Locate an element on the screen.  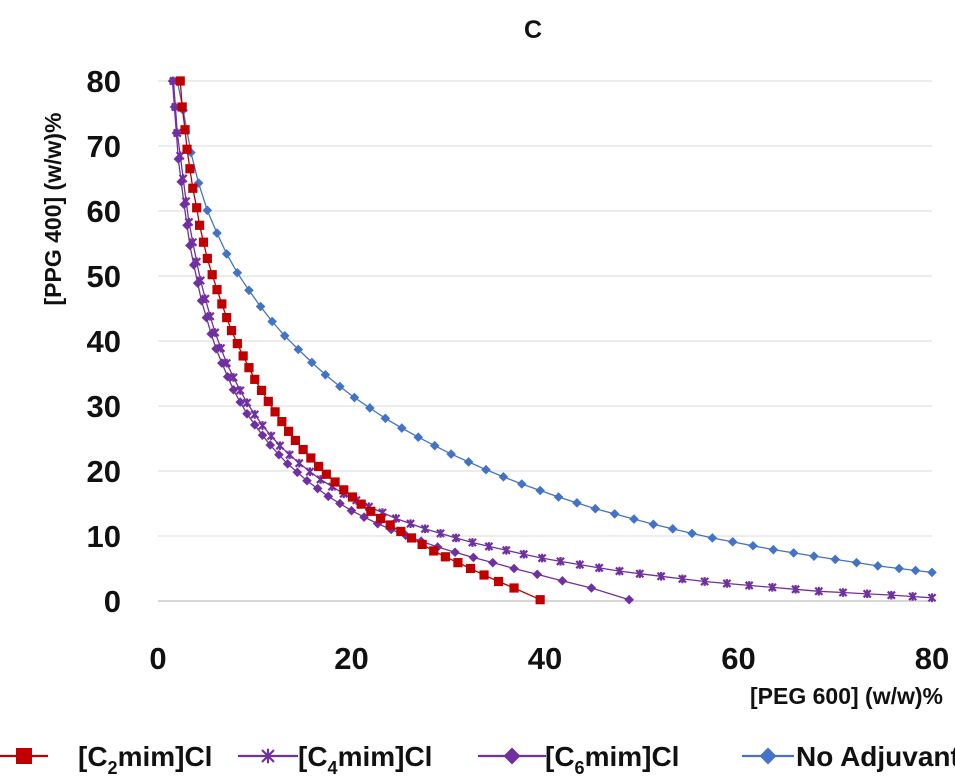
y-tick-label: 50 is located at coordinates (104, 276).